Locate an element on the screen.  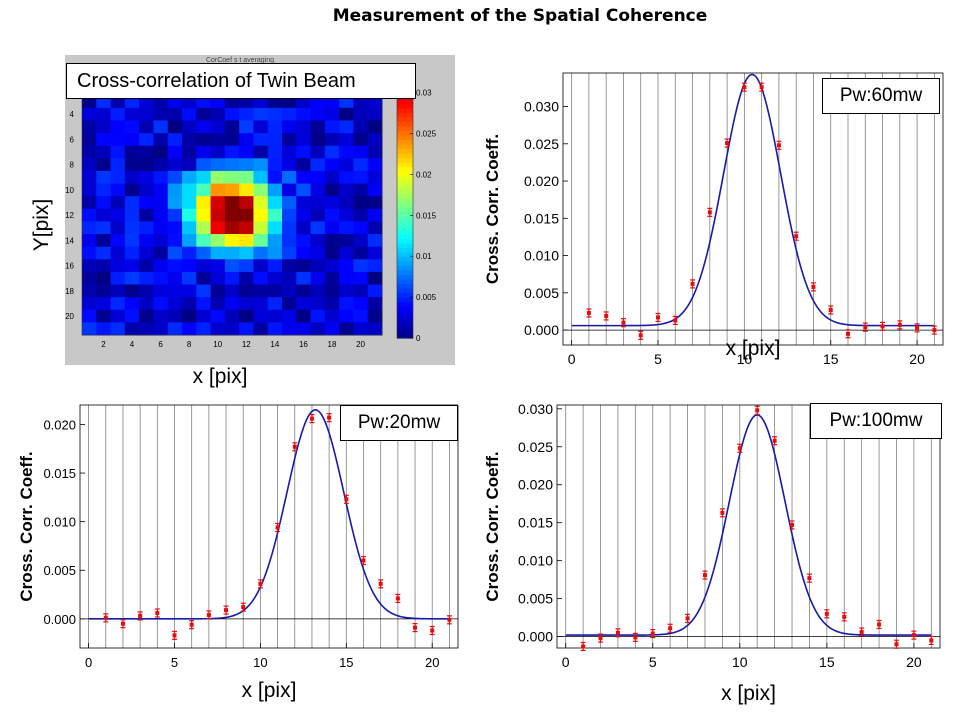
heatmap-overlay-label: Cross-correlation of Twin Beam is located at coordinates (241, 81).